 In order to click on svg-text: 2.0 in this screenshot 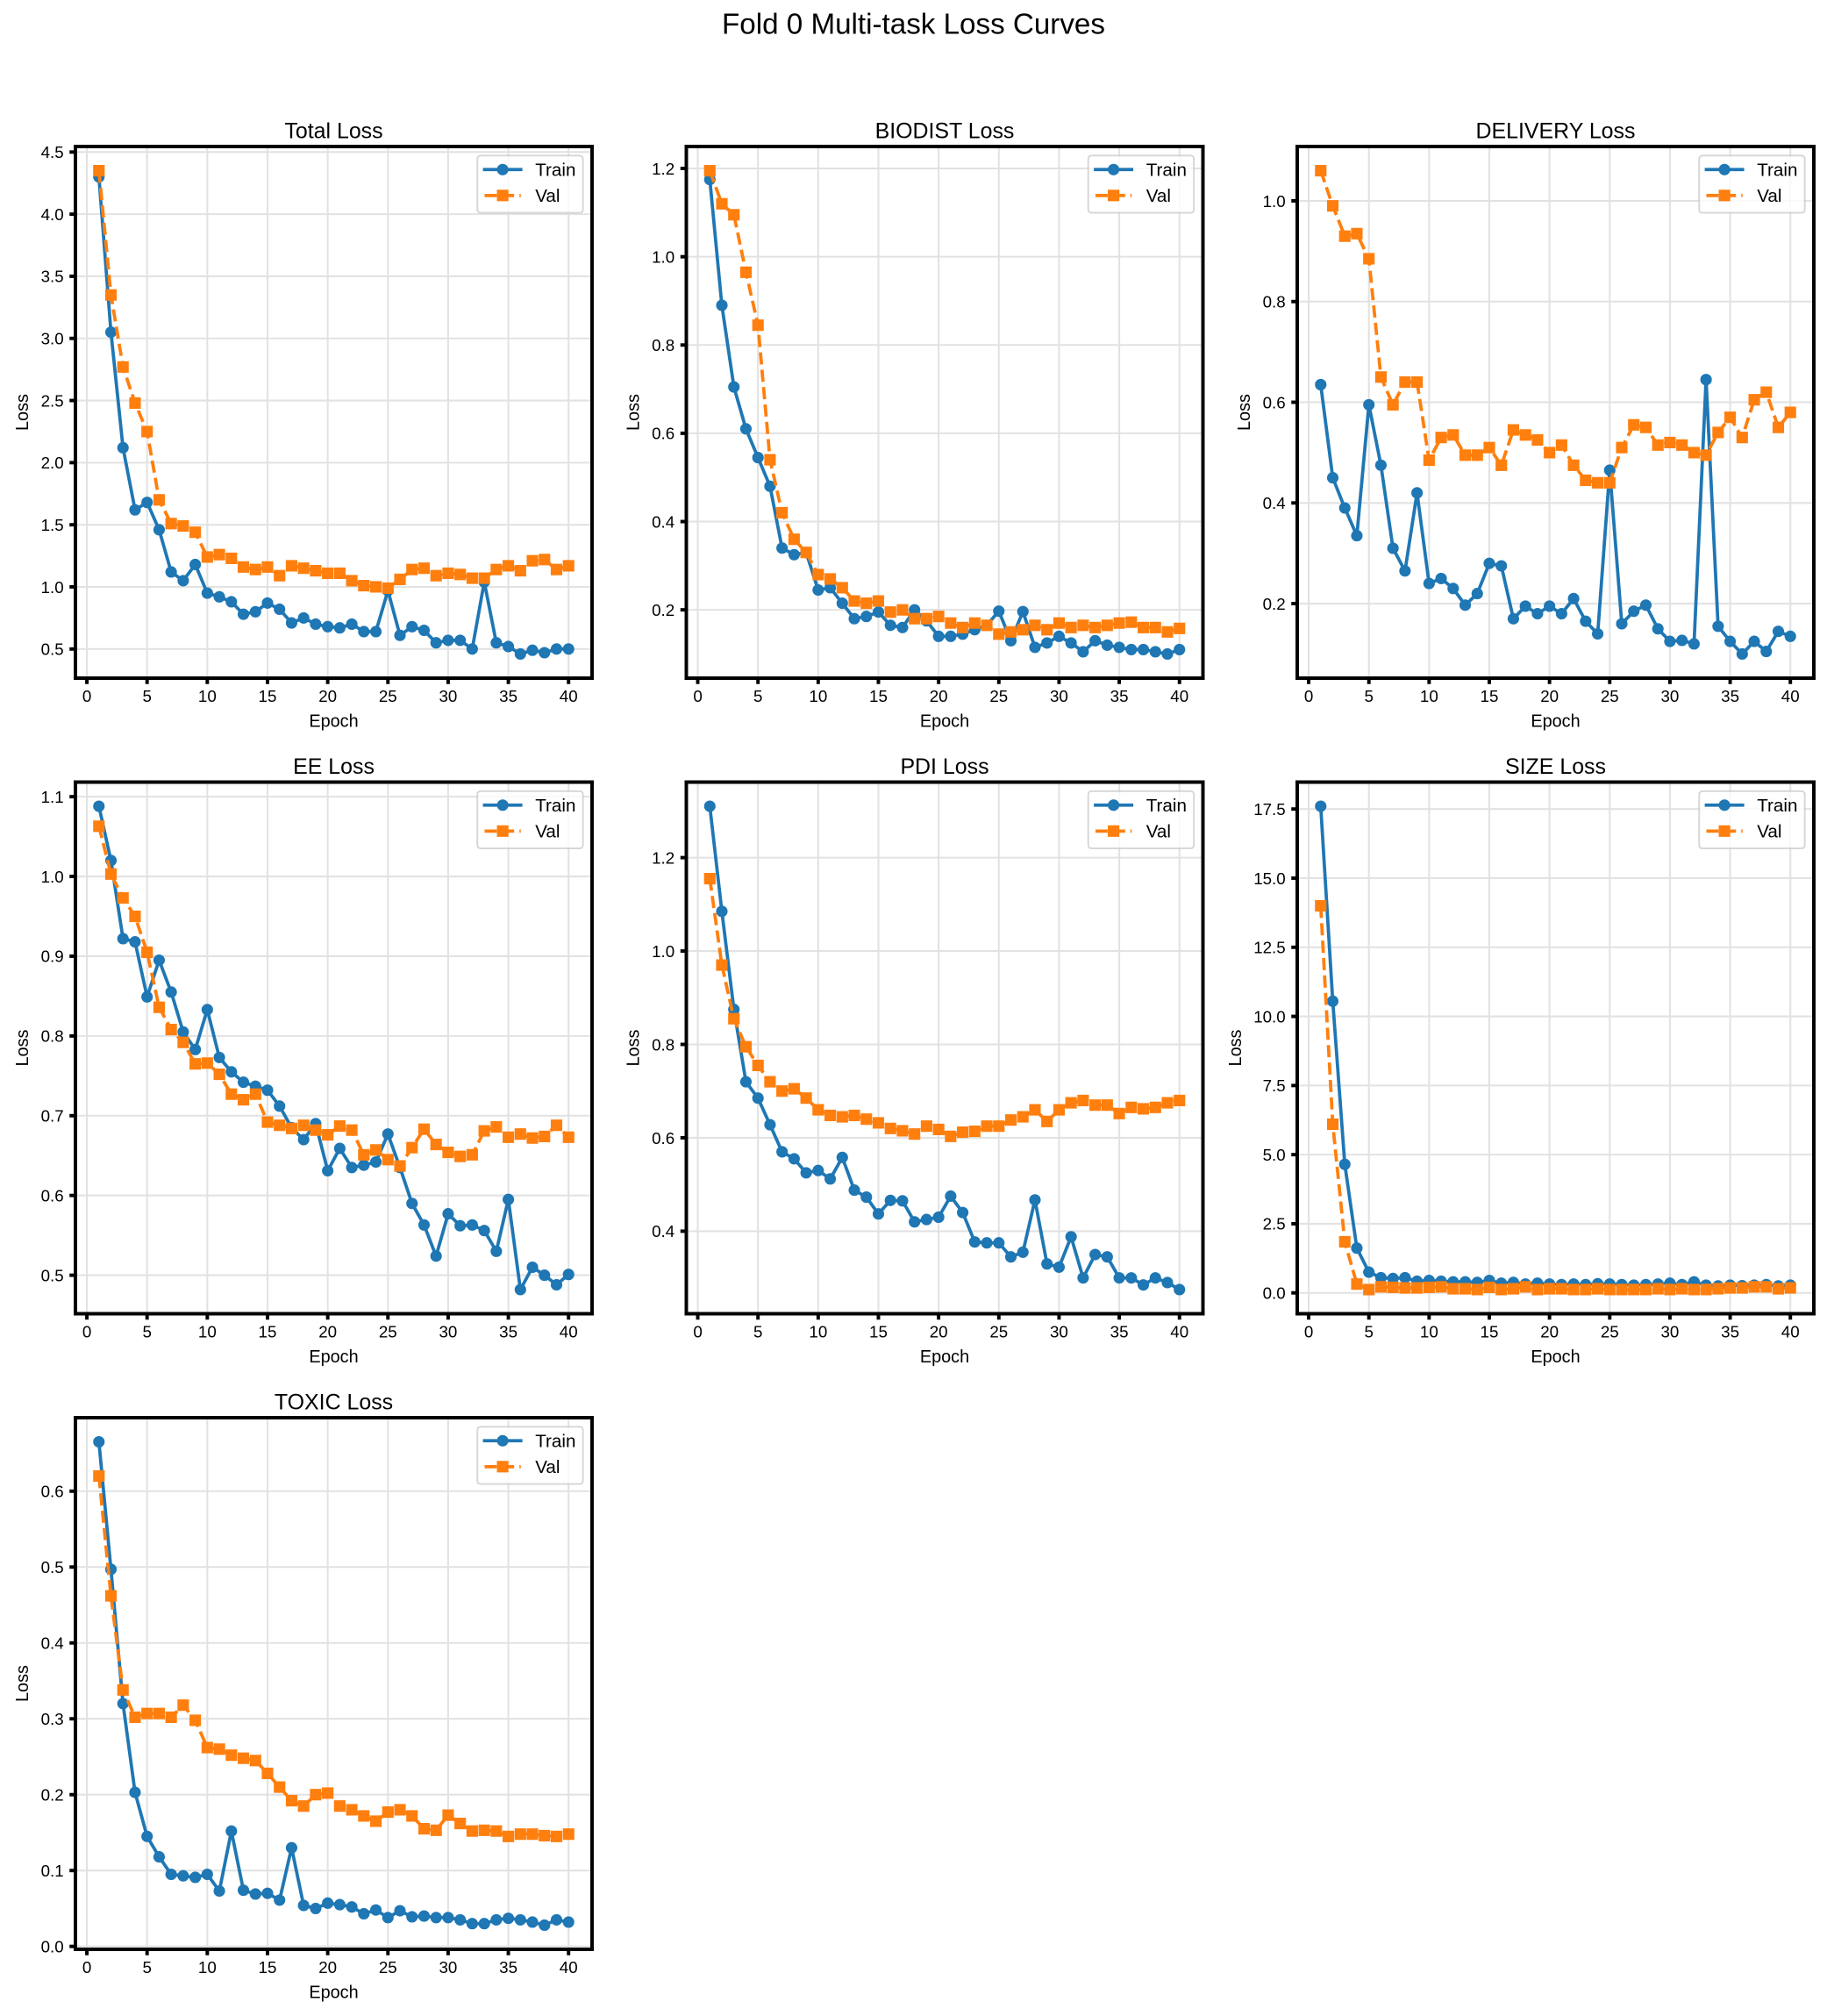, I will do `click(52, 463)`.